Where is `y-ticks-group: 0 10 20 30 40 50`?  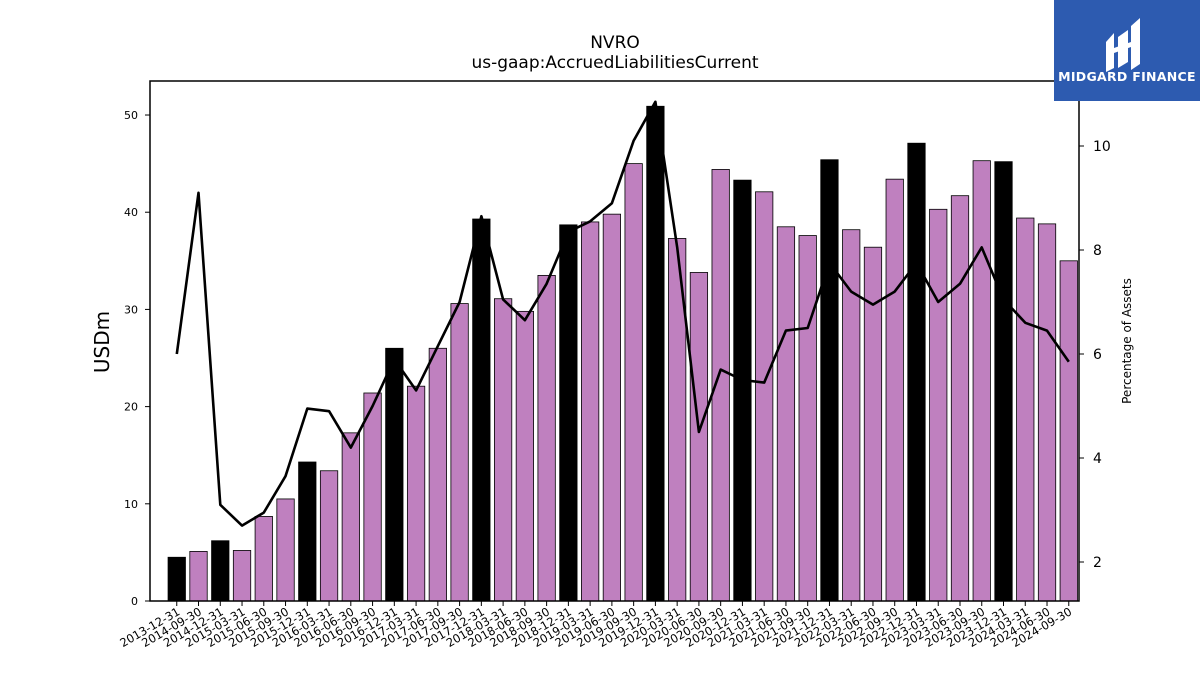
y-ticks-group: 0 10 20 30 40 50 is located at coordinates (137, 358).